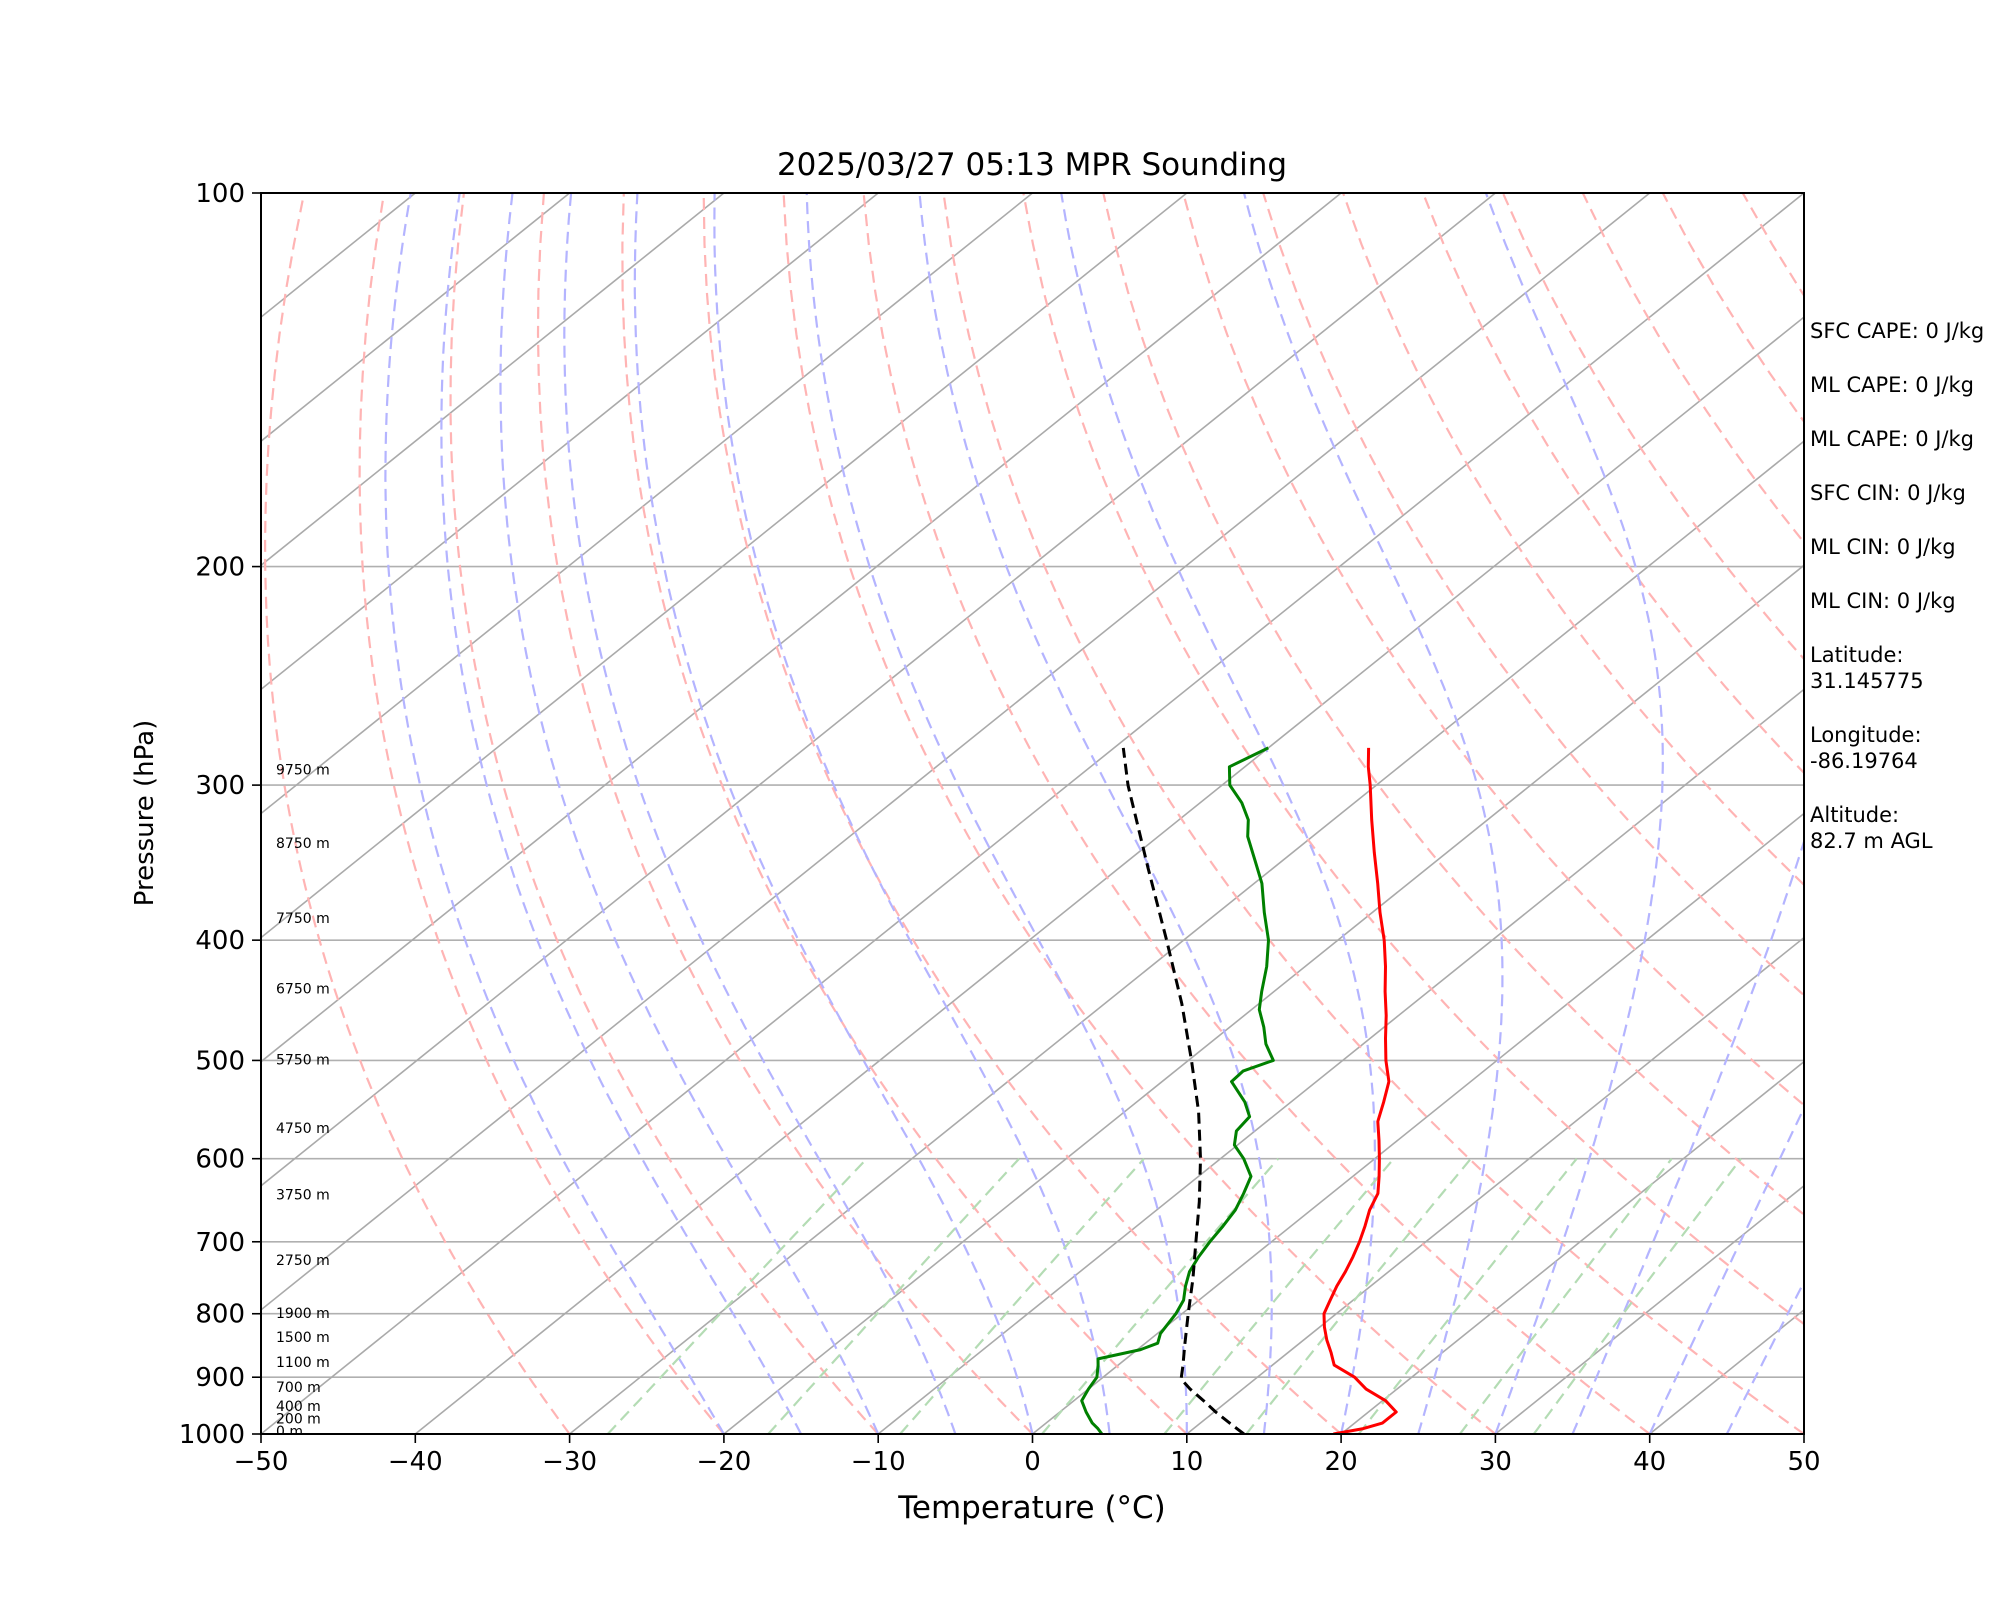 Image resolution: width=2000 pixels, height=1600 pixels. Describe the element at coordinates (220, 786) in the screenshot. I see `y-tick-label: 300` at that location.